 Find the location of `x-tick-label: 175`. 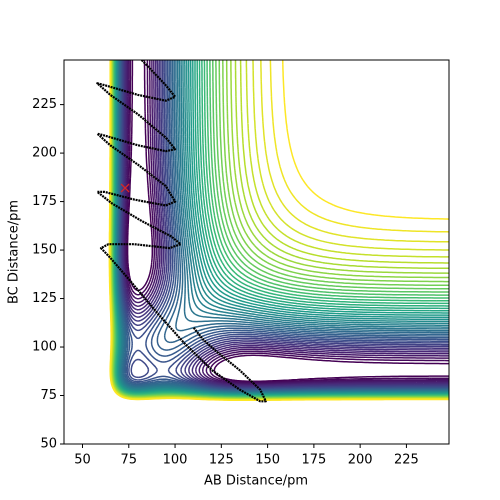

x-tick-label: 175 is located at coordinates (313, 460).